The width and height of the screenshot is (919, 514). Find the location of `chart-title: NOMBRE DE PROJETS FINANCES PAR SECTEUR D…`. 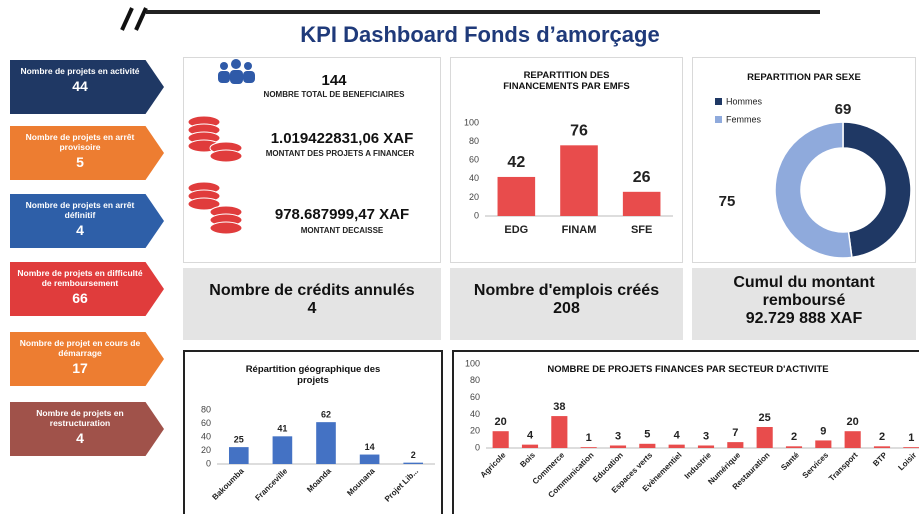

chart-title: NOMBRE DE PROJETS FINANCES PAR SECTEUR D… is located at coordinates (688, 369).